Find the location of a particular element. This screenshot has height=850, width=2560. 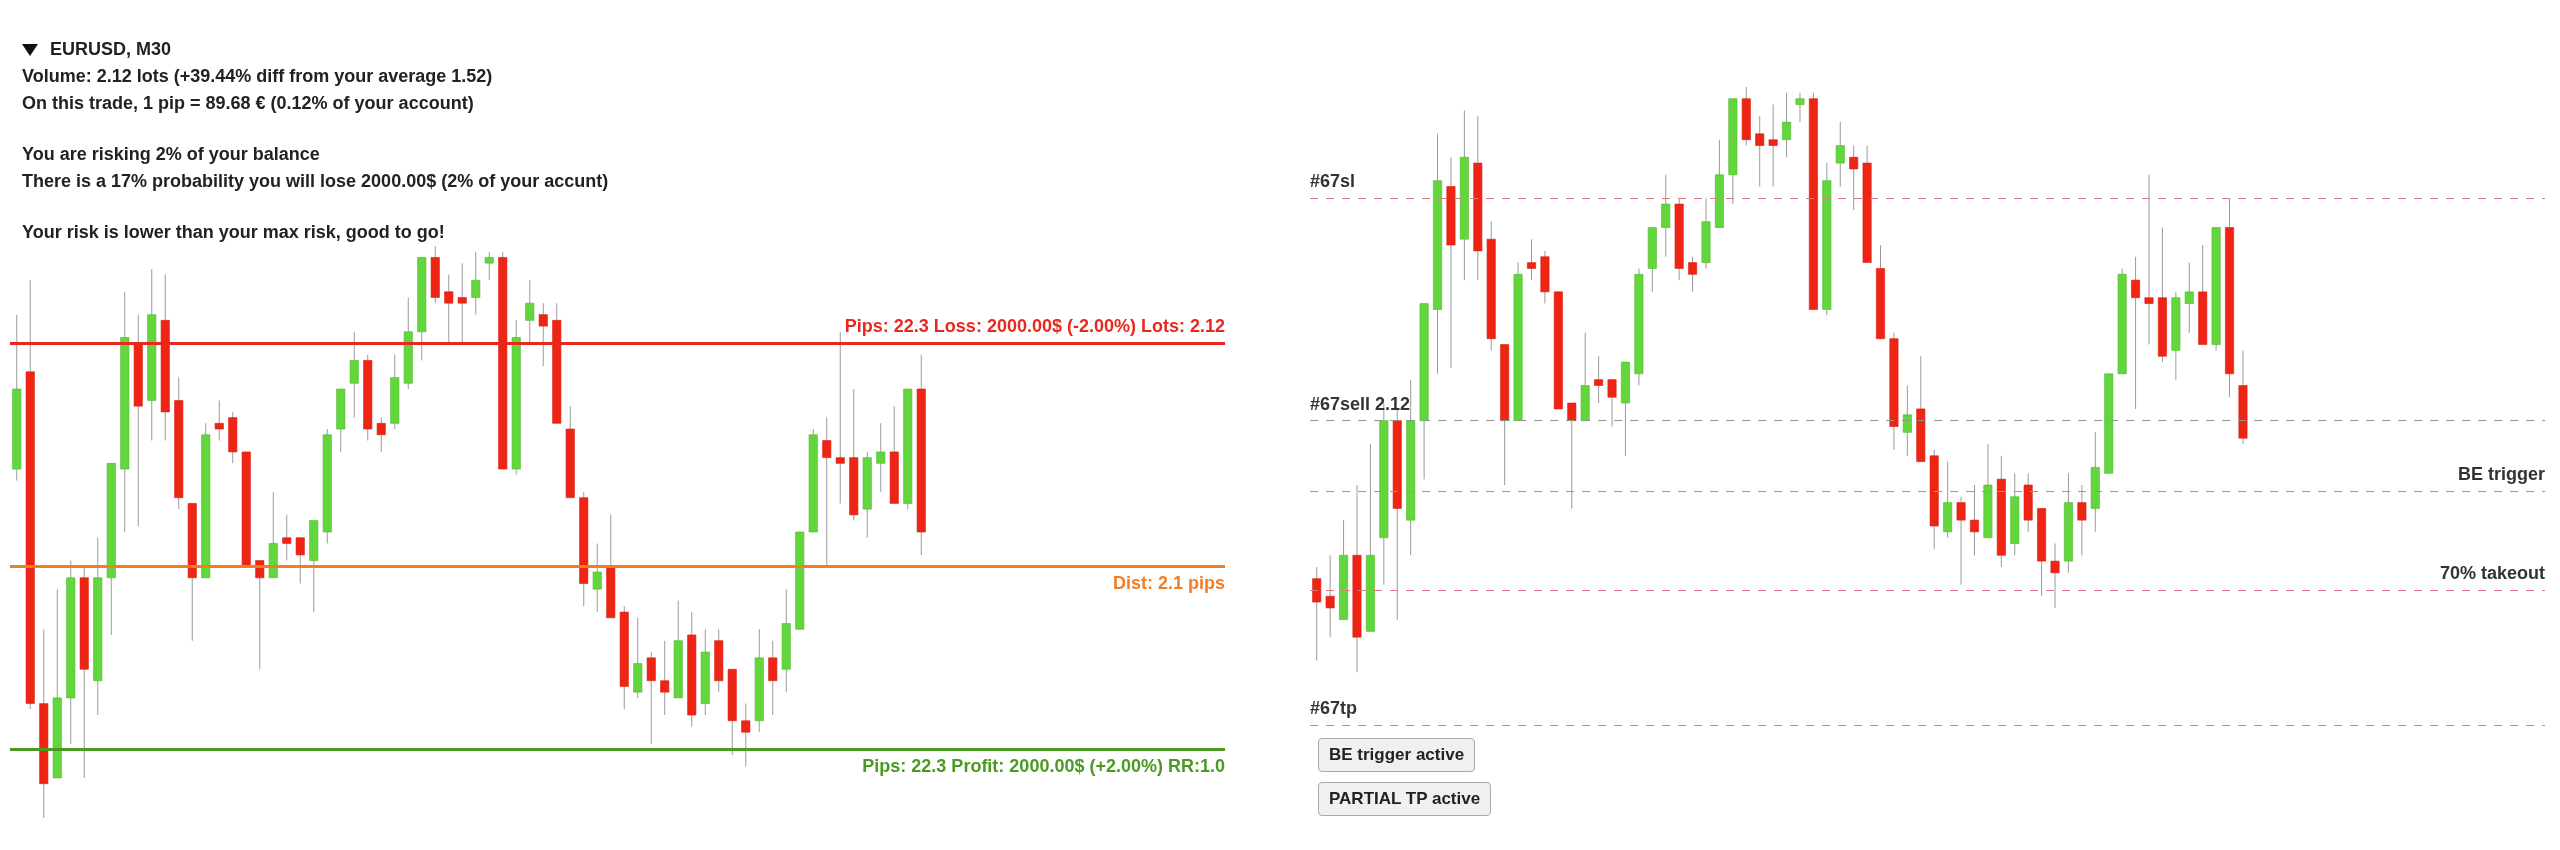

toggle-button: PARTIAL TP active is located at coordinates (1405, 799).